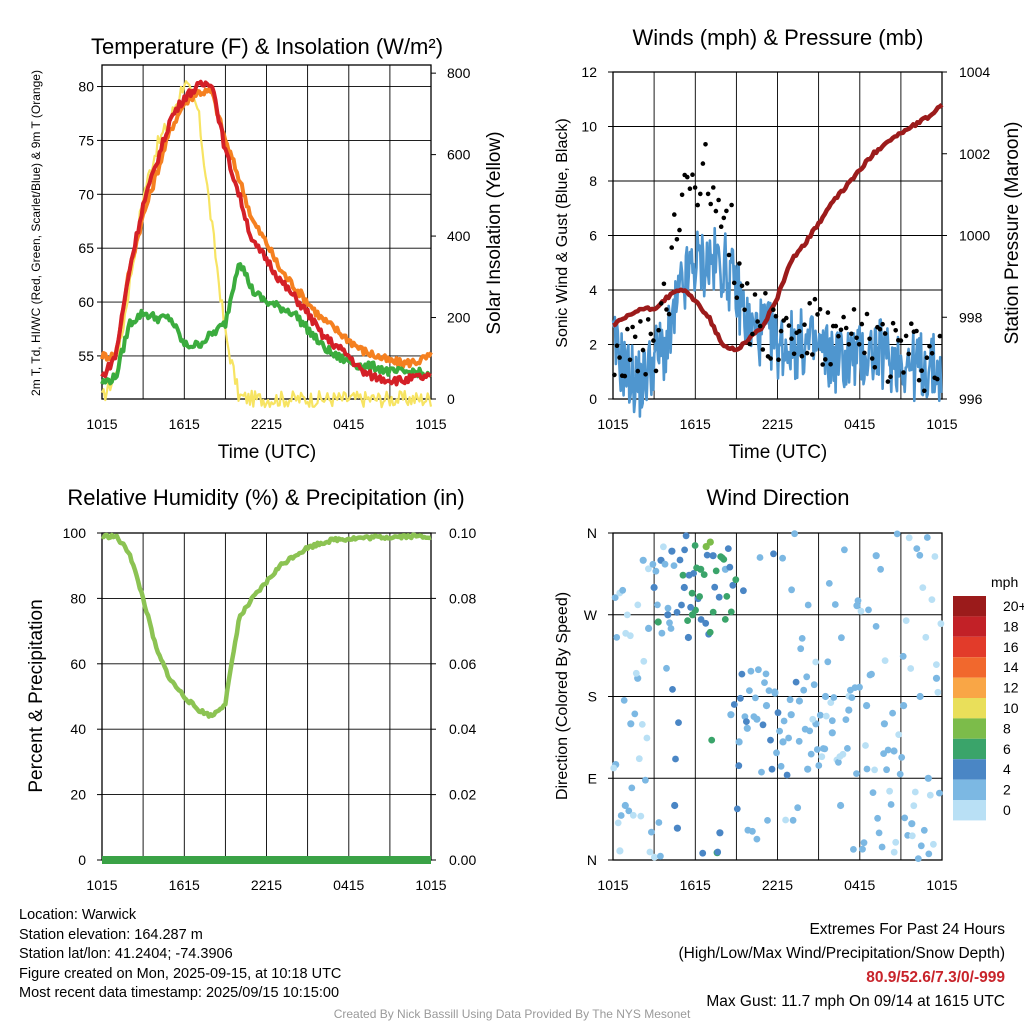  I want to click on legend-label: 16, so click(1011, 647).